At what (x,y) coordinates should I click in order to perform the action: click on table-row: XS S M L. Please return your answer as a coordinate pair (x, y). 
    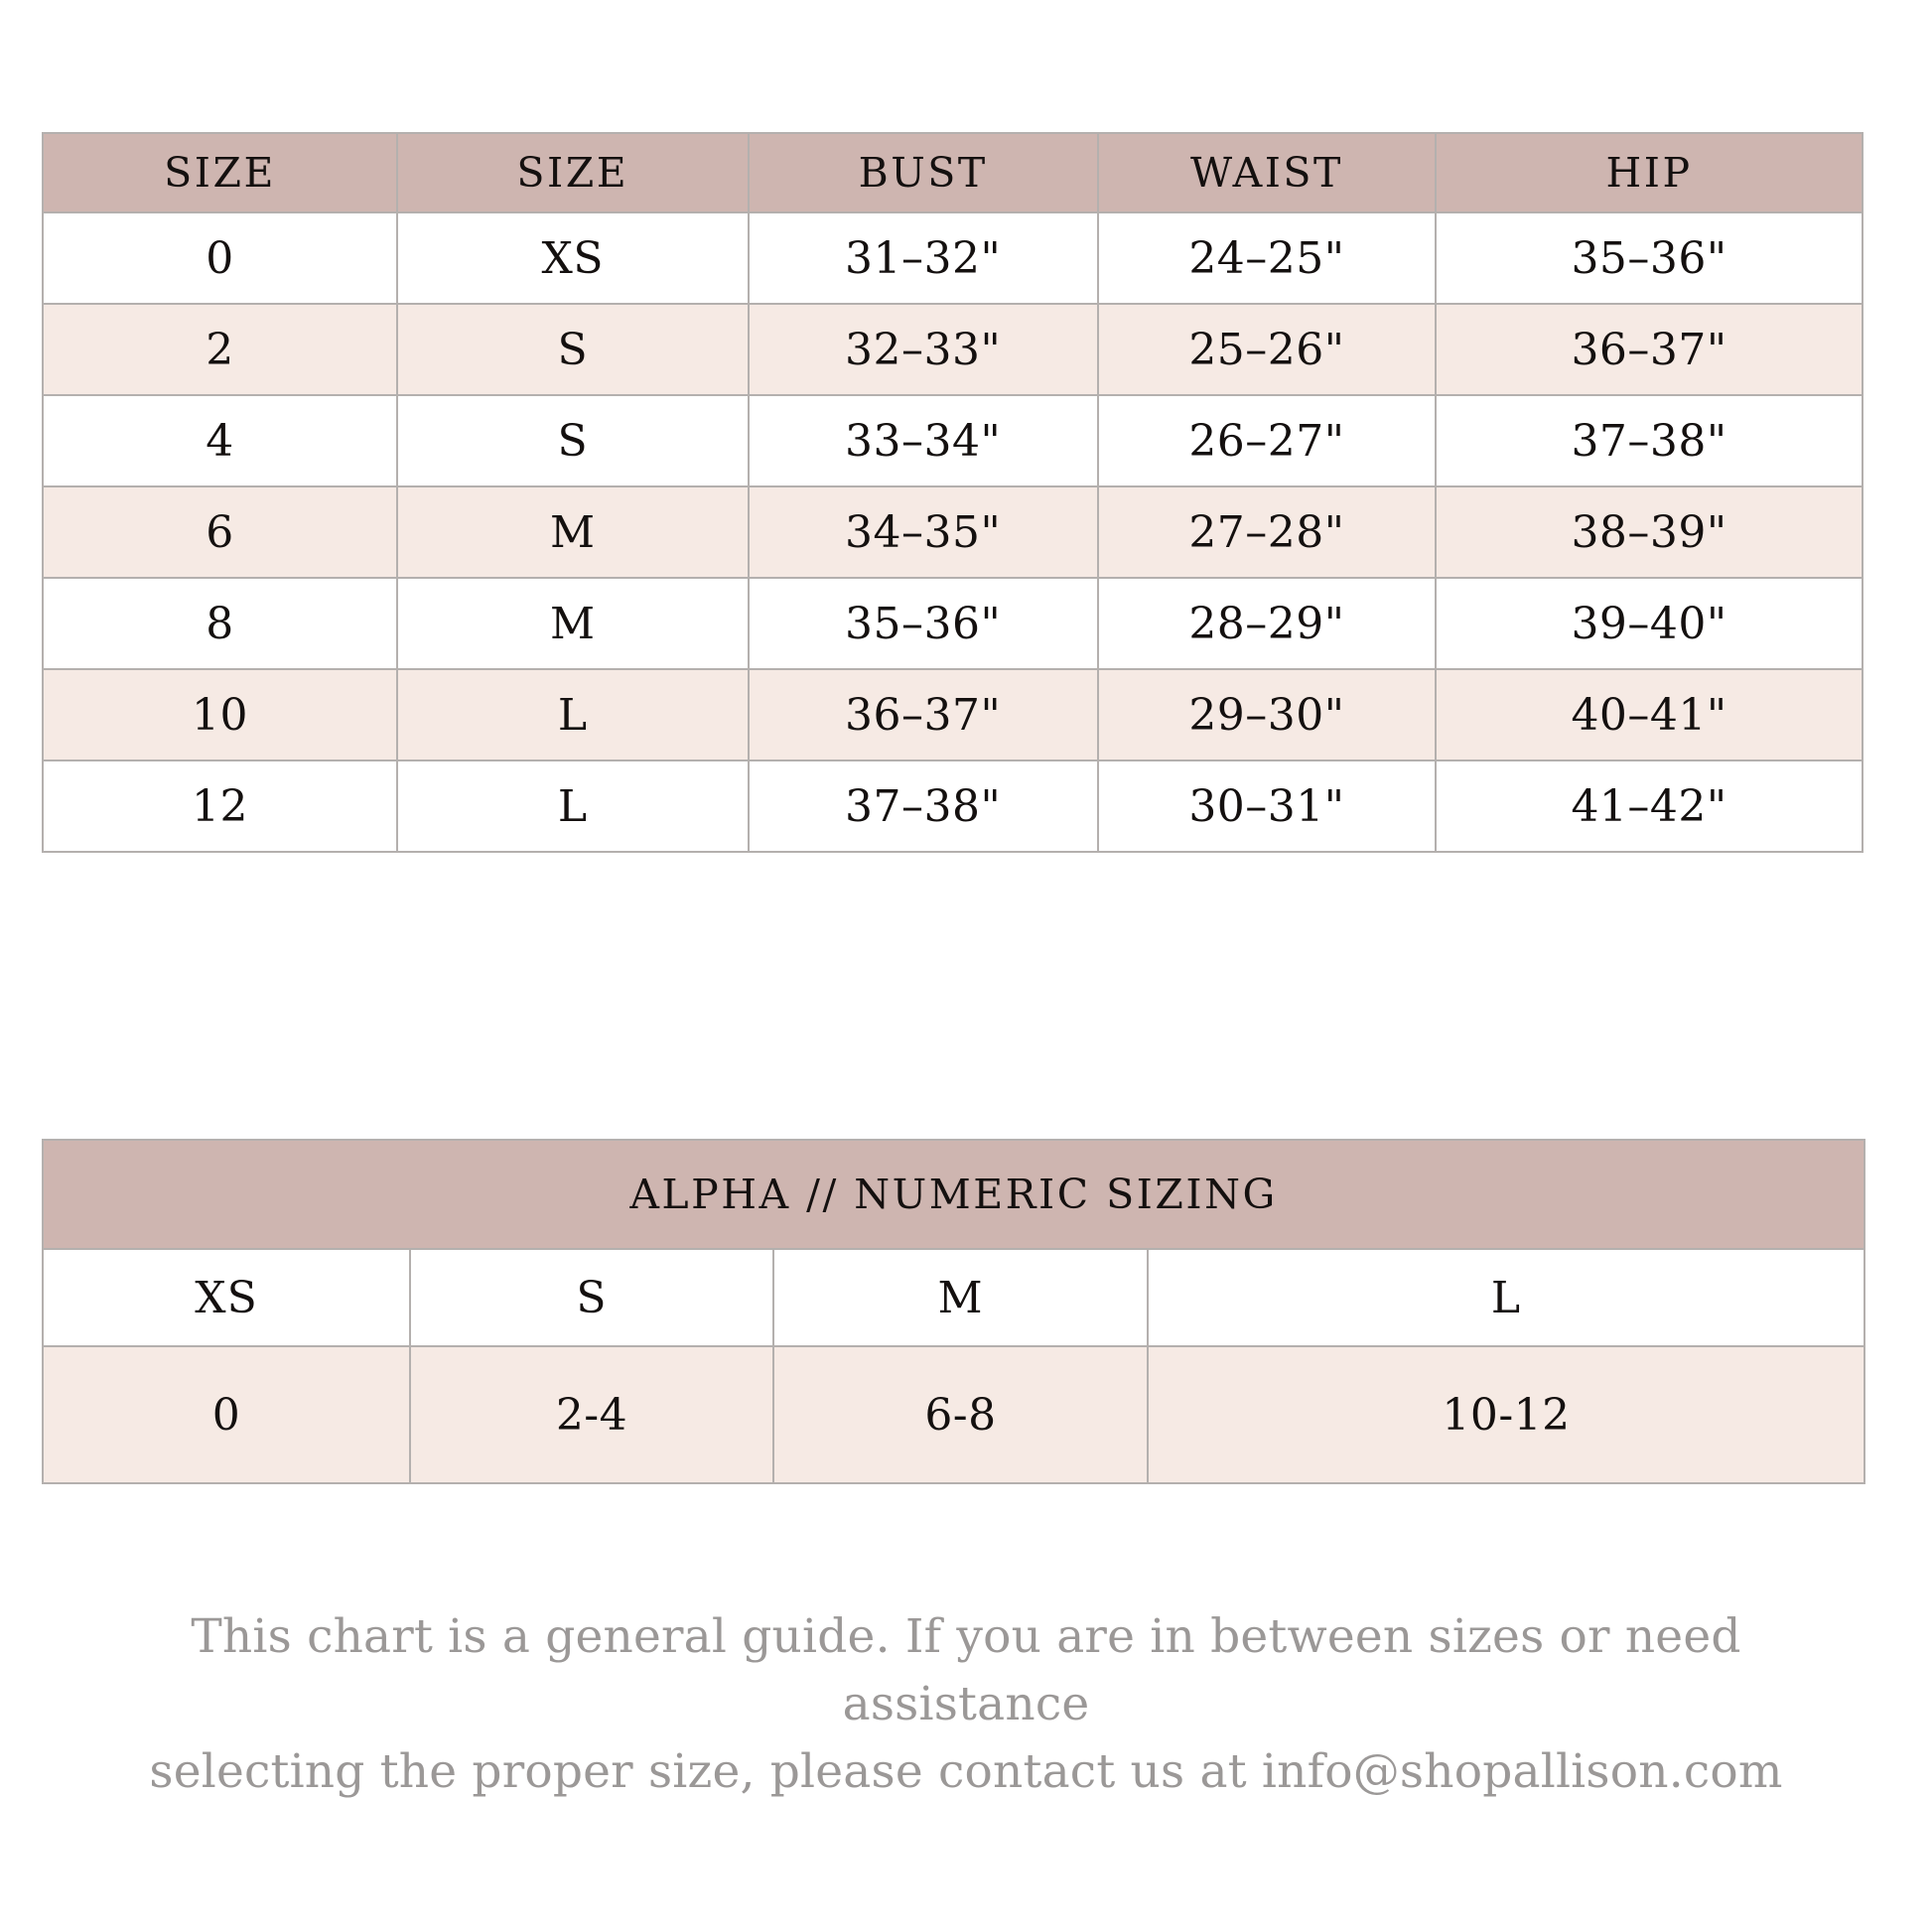
    Looking at the image, I should click on (954, 1297).